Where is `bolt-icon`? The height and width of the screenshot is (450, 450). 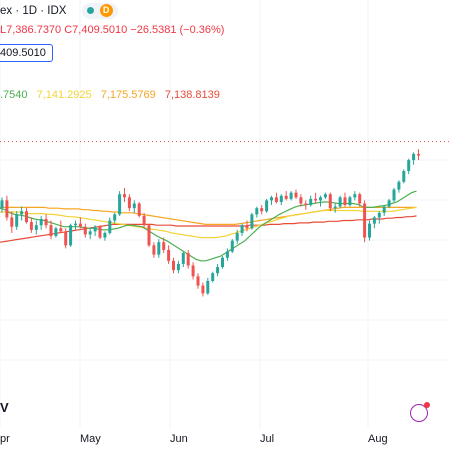 bolt-icon is located at coordinates (420, 412).